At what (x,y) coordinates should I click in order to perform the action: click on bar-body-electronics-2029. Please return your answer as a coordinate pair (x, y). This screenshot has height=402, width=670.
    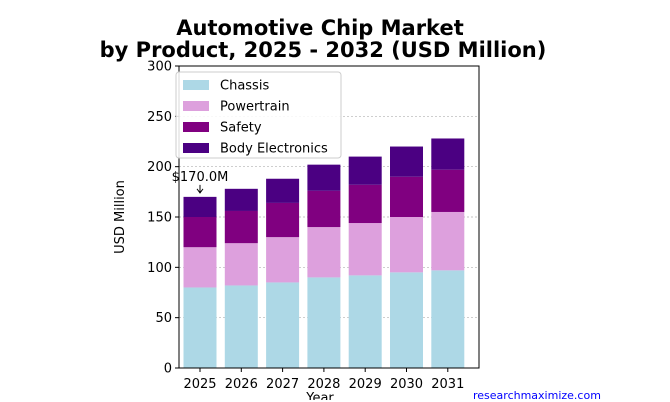
    Looking at the image, I should click on (365, 170).